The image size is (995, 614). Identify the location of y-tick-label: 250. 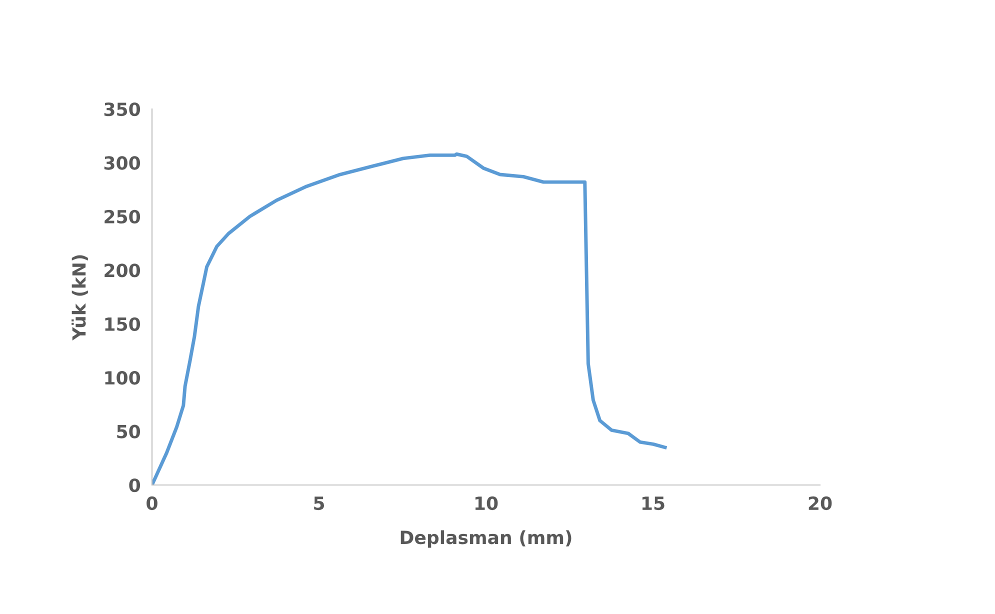
(122, 217).